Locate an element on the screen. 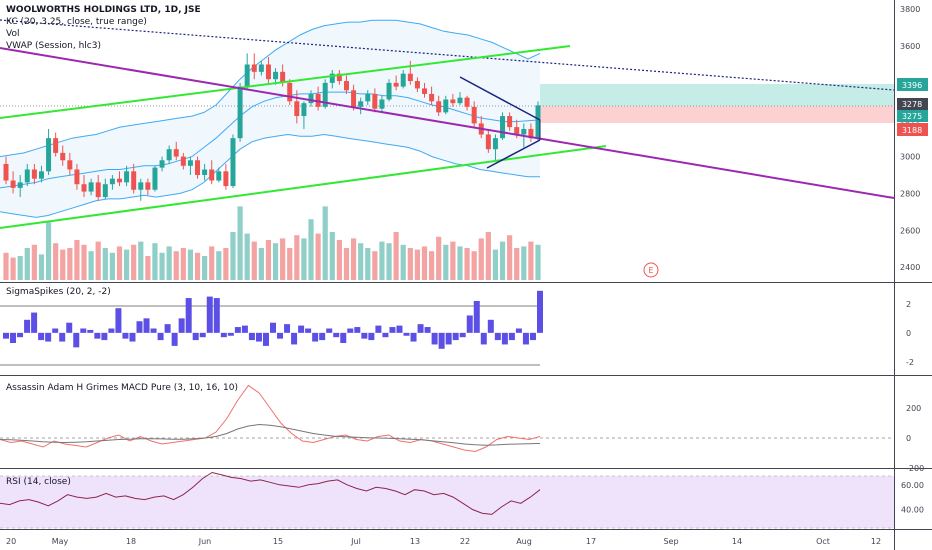 Image resolution: width=932 pixels, height=550 pixels. keltner-middle-line is located at coordinates (270, 140).